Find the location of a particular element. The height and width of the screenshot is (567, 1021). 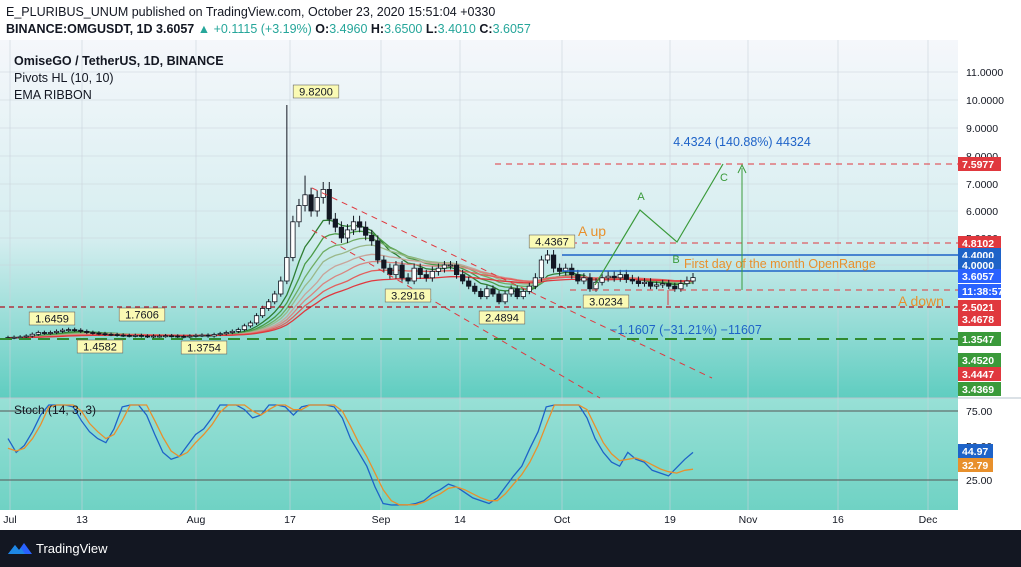

time-tick-6: Oct is located at coordinates (562, 520).